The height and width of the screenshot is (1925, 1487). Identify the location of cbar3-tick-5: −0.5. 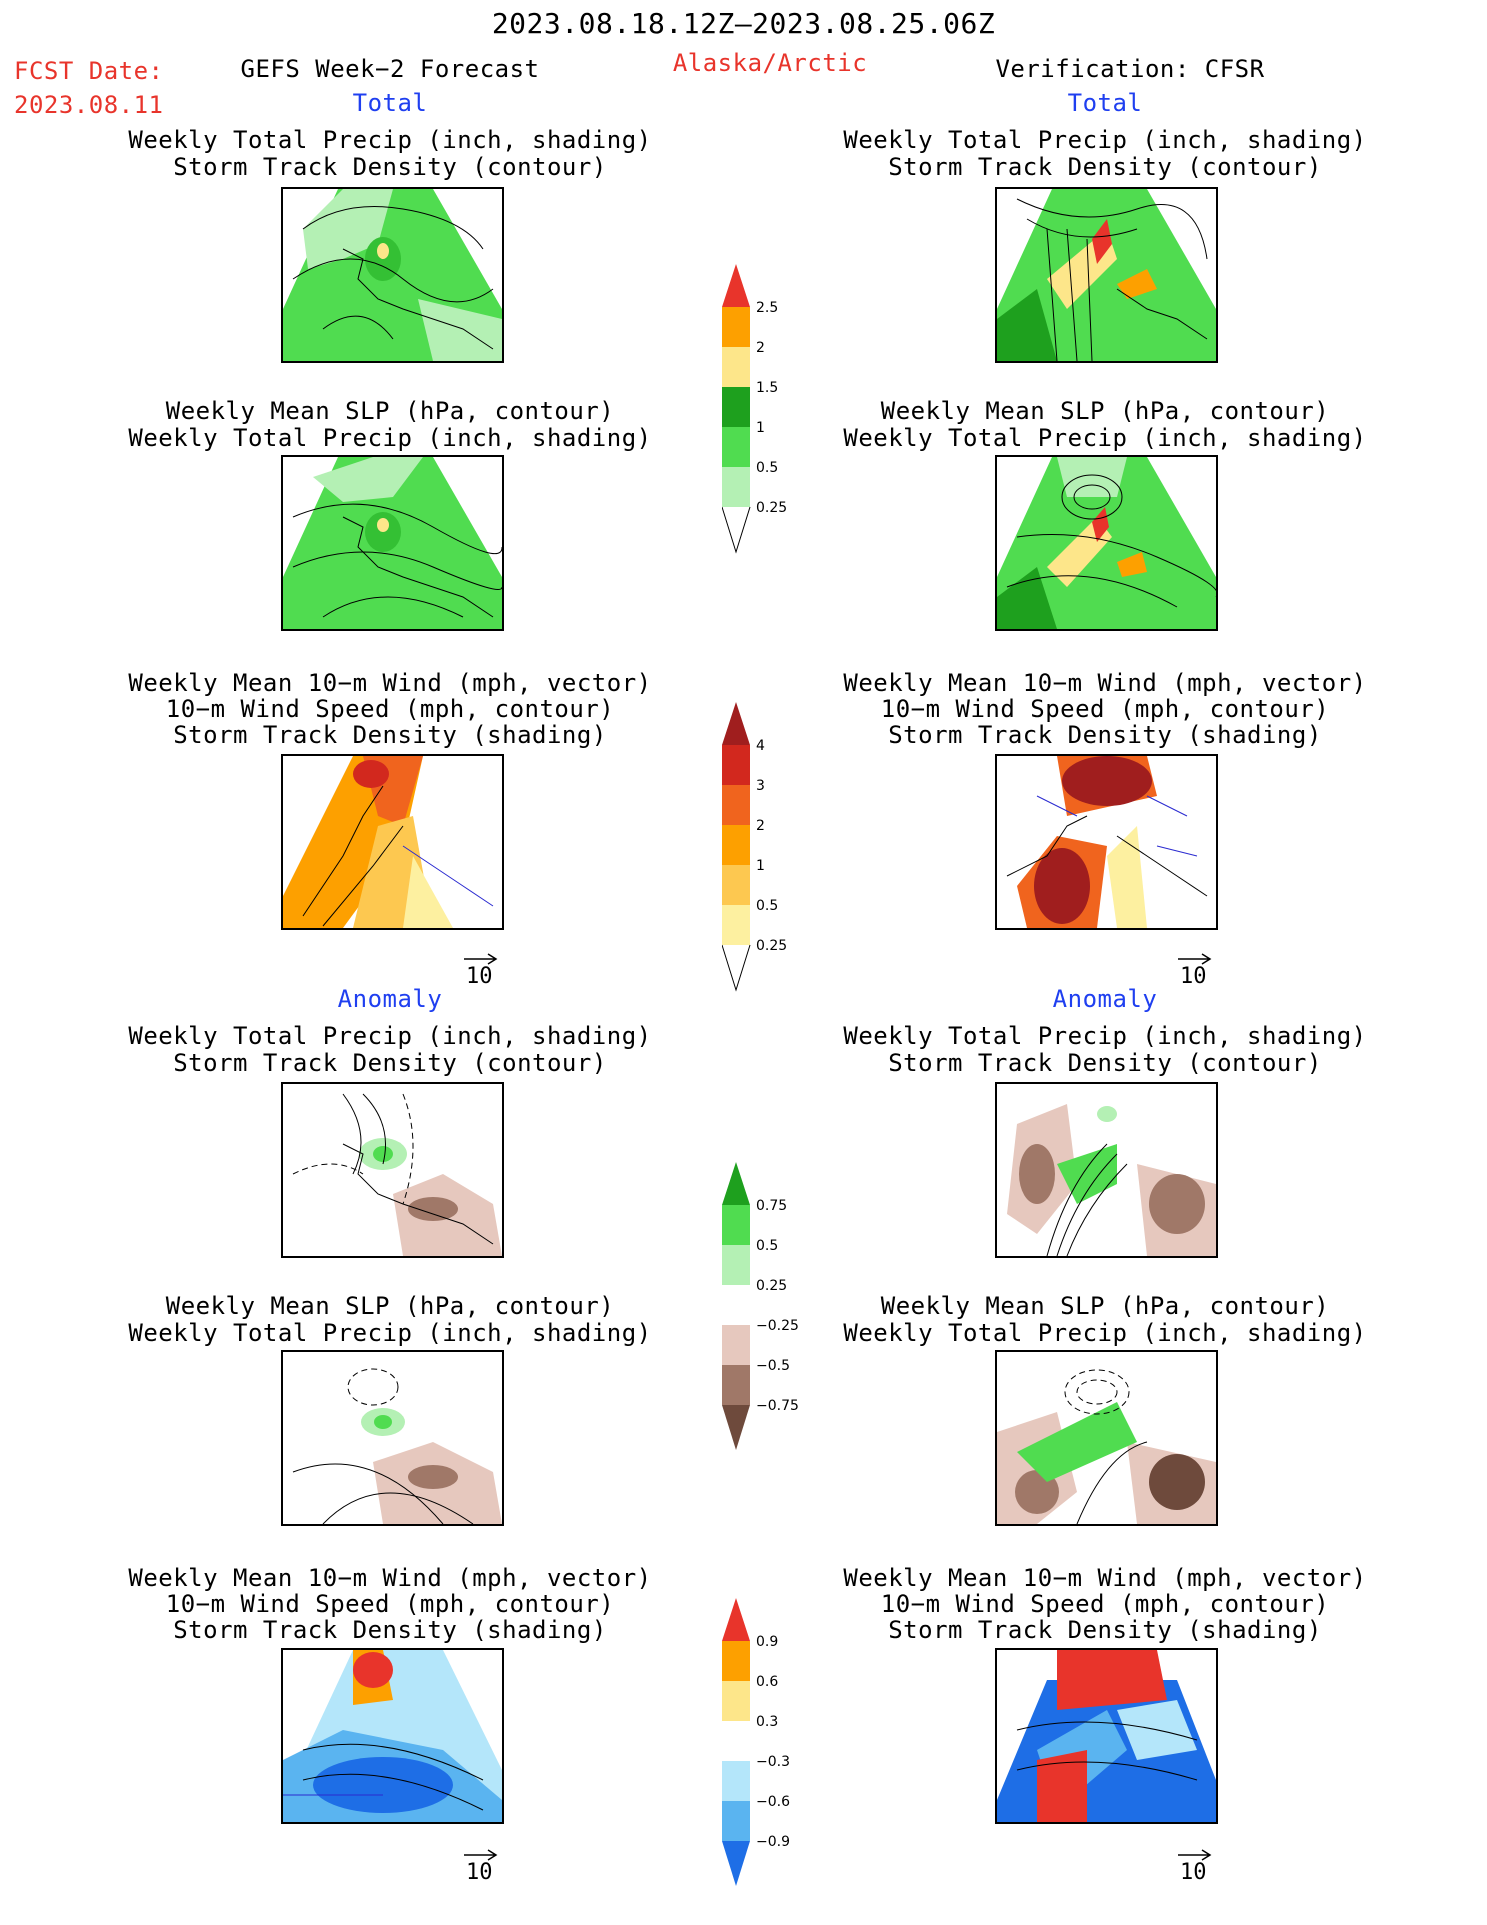
(773, 1366).